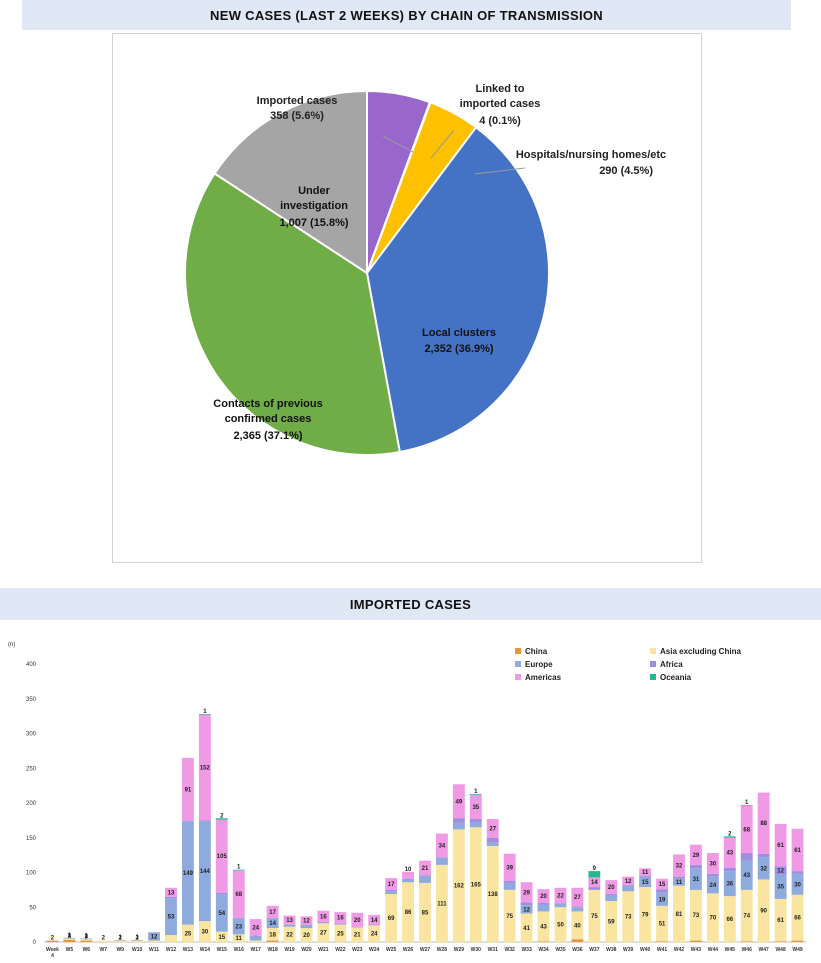 The image size is (821, 963). I want to click on data-label: 73, so click(628, 918).